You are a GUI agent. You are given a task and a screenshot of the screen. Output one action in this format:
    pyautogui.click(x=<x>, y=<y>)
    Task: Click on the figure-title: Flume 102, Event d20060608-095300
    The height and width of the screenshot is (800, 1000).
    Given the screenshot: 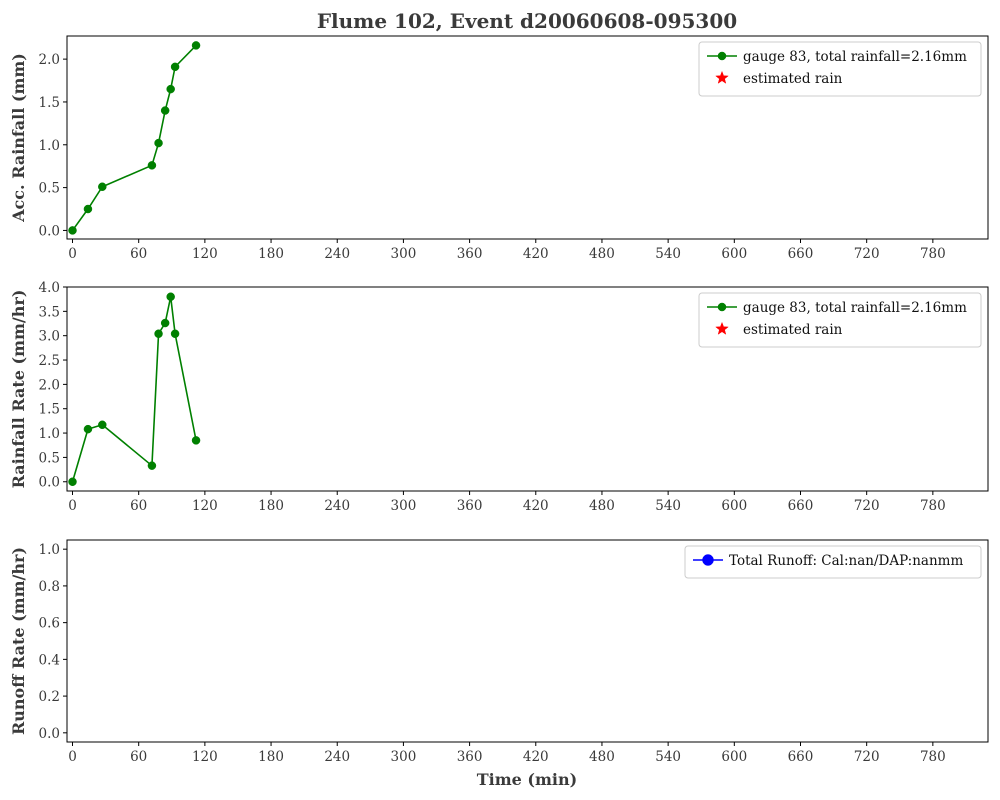 What is the action you would take?
    pyautogui.click(x=527, y=21)
    